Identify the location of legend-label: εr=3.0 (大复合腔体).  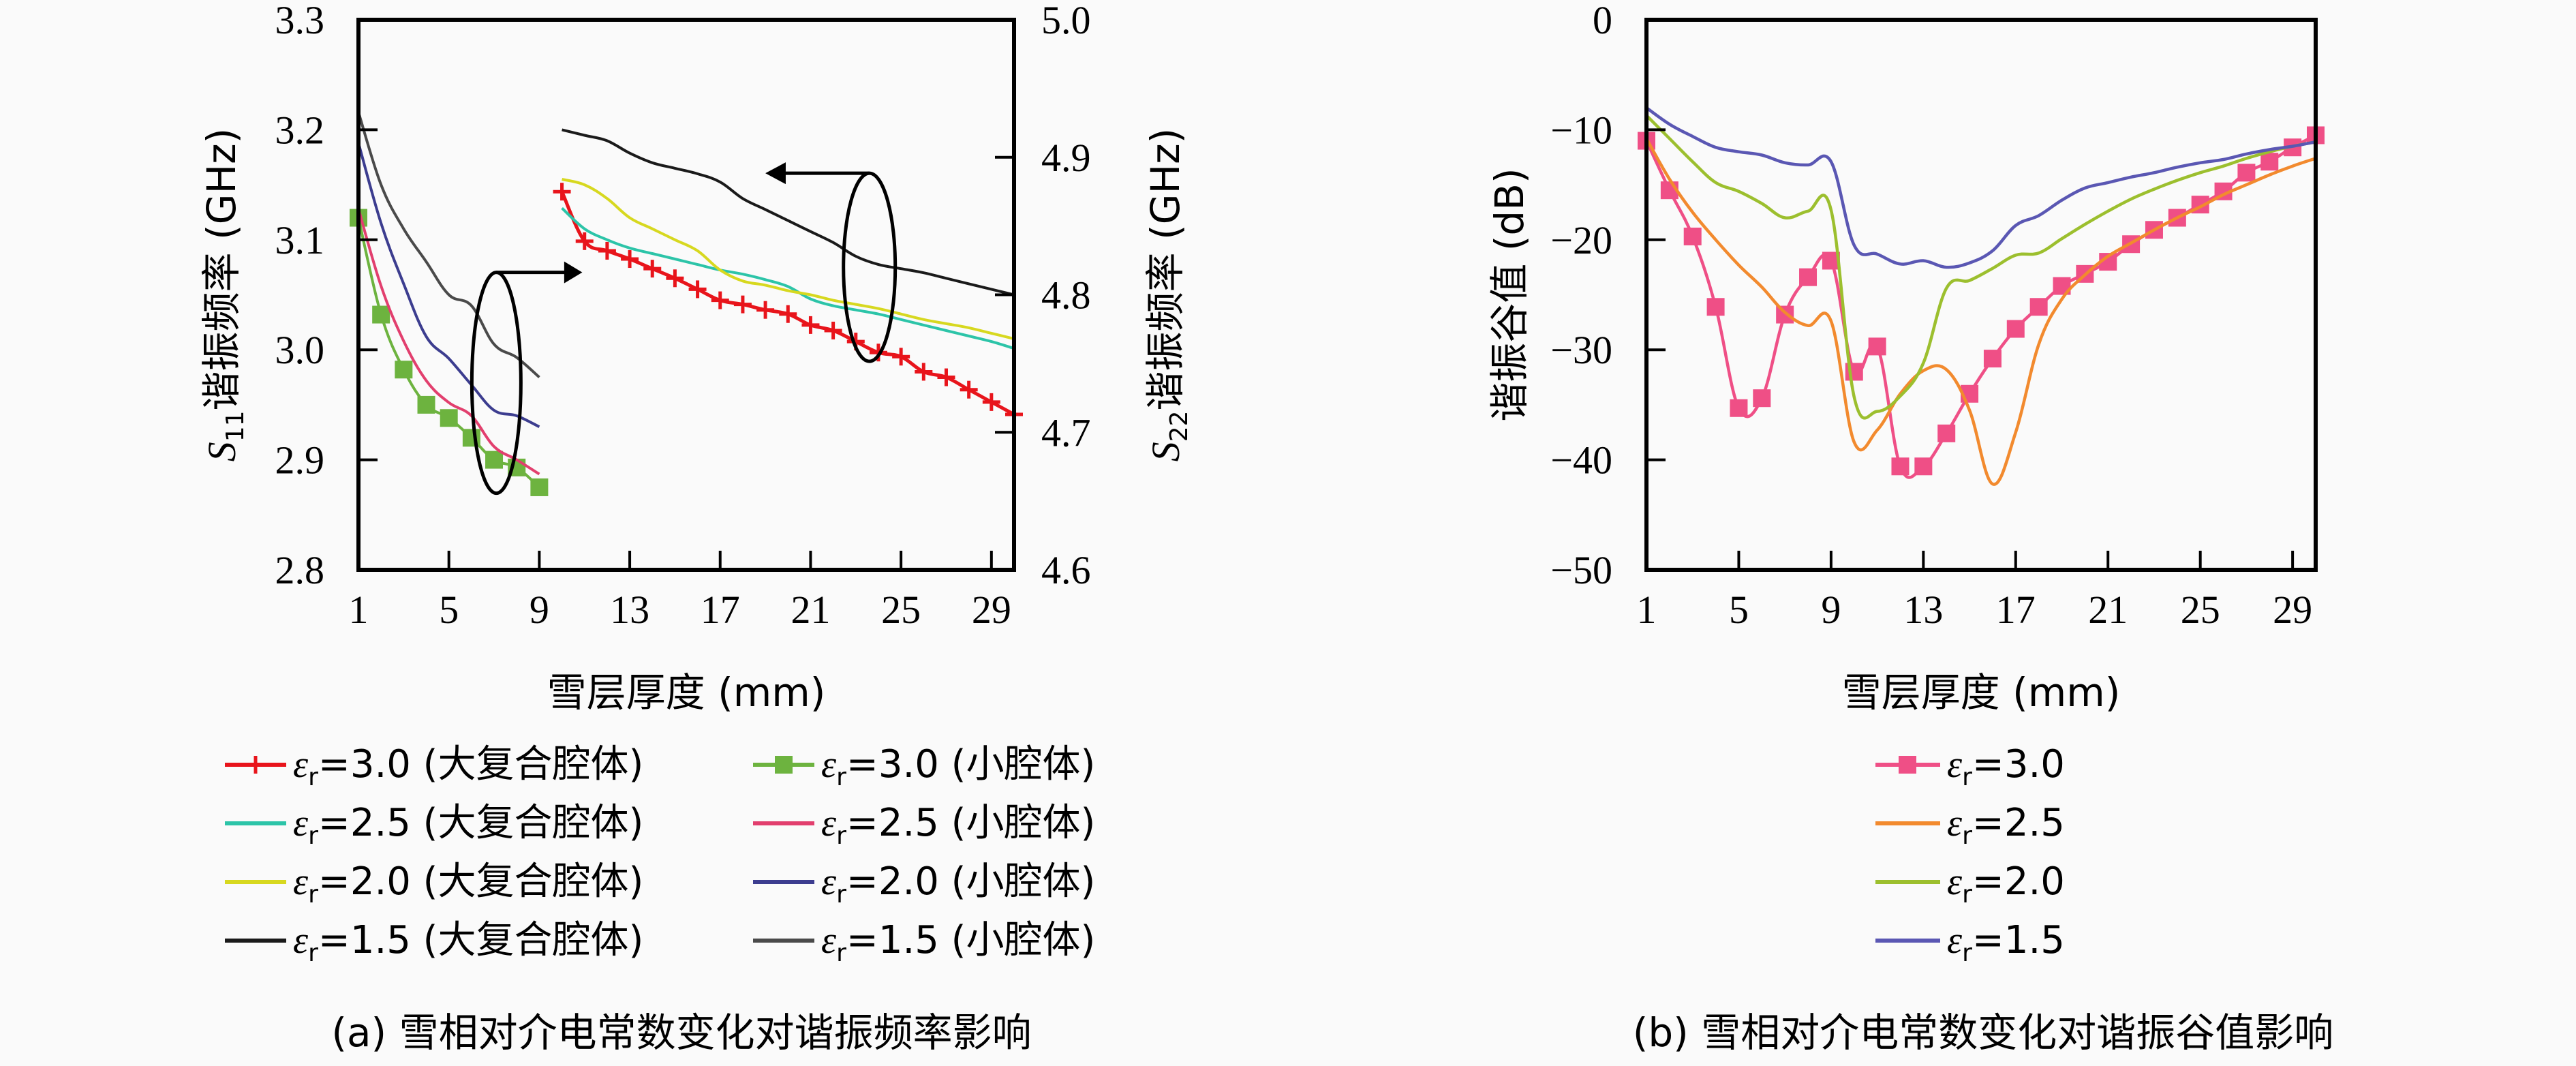
(468, 766).